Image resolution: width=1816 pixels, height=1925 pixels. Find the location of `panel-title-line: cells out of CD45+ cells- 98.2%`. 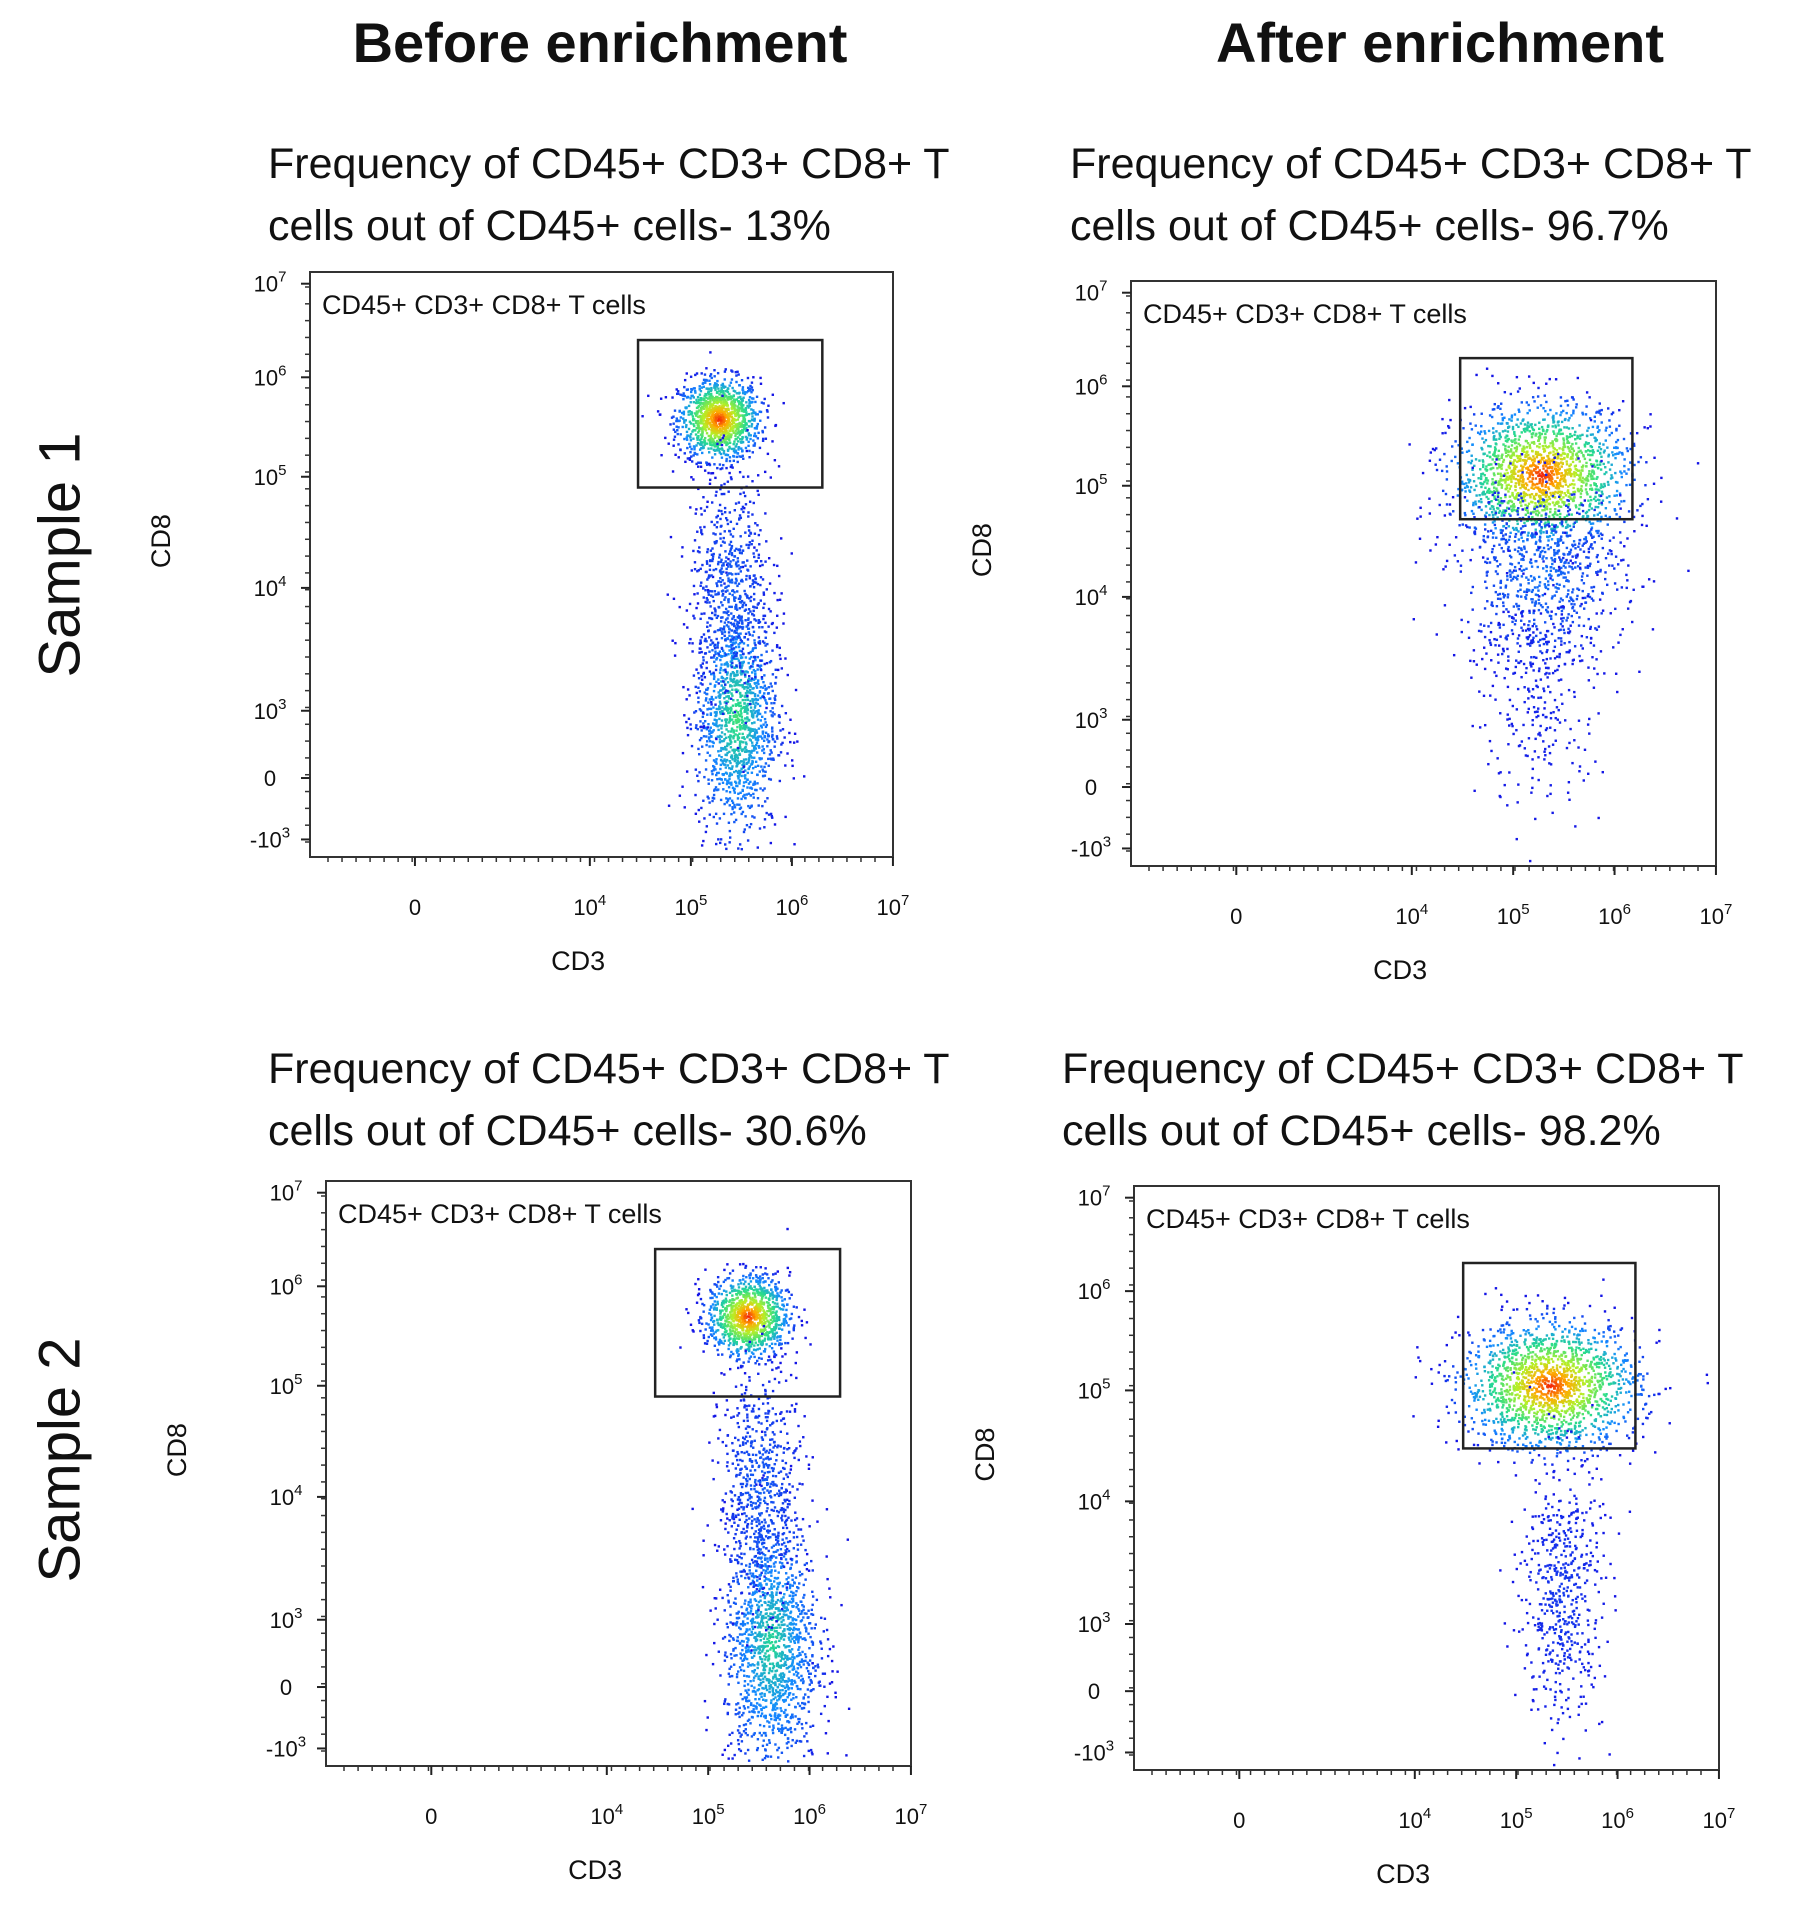

panel-title-line: cells out of CD45+ cells- 98.2% is located at coordinates (1361, 1131).